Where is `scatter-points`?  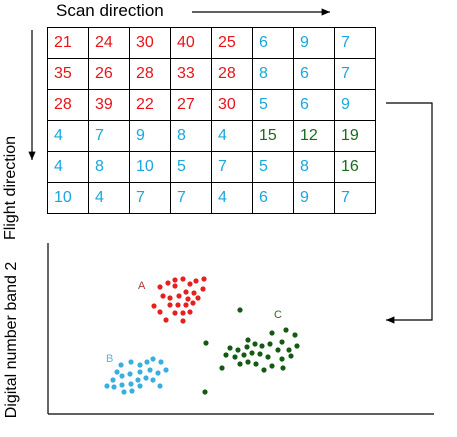 scatter-points is located at coordinates (202, 335).